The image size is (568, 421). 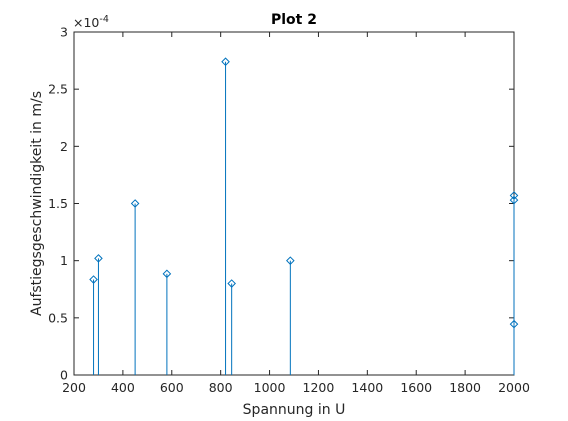 What do you see at coordinates (74, 387) in the screenshot?
I see `x-tick-label: 200` at bounding box center [74, 387].